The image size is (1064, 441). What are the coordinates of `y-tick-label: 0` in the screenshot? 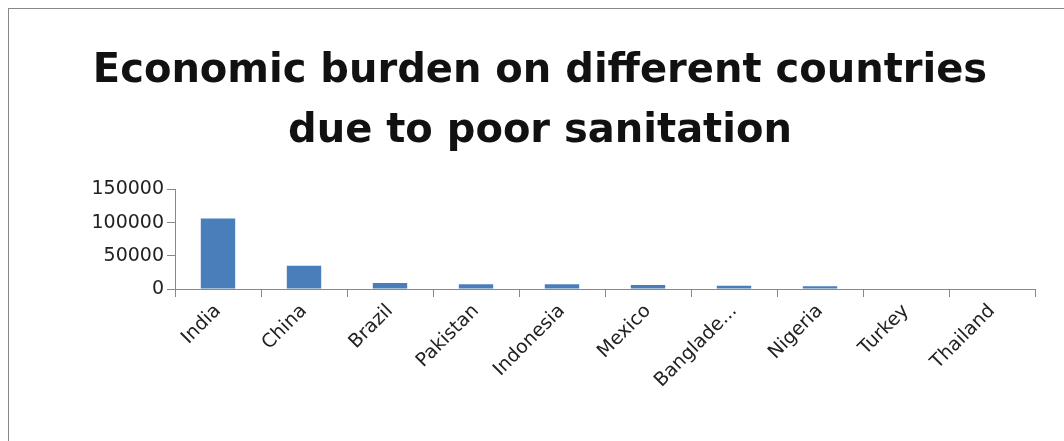 It's located at (157, 286).